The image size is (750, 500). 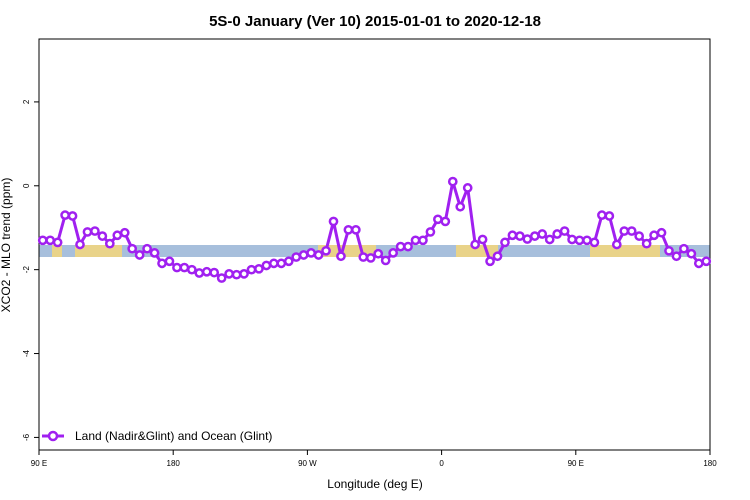 What do you see at coordinates (374, 459) in the screenshot?
I see `x-axis: 90 E 180 90 W 0 90 E 180` at bounding box center [374, 459].